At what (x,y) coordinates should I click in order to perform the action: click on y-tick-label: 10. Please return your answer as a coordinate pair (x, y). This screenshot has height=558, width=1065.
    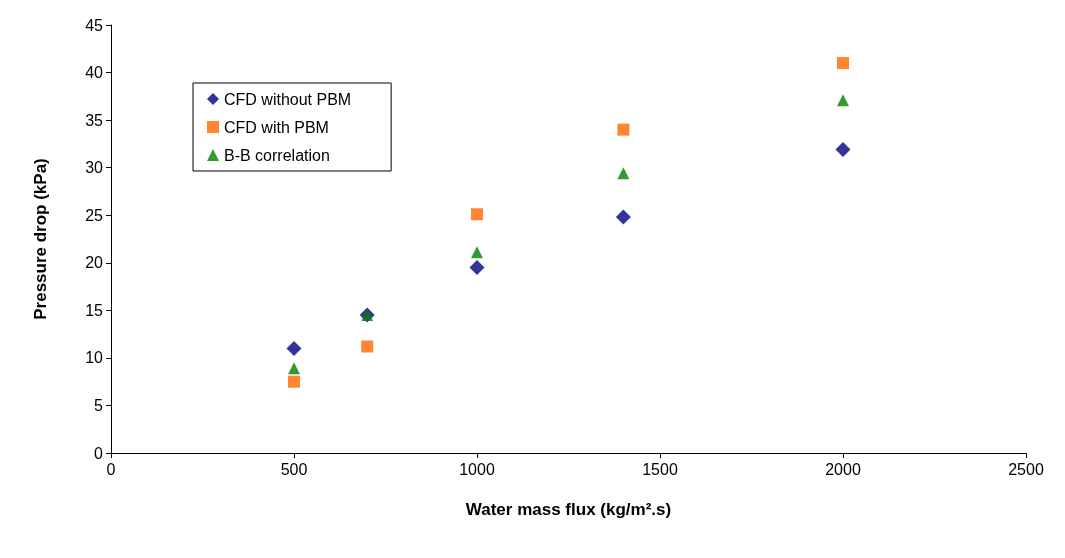
    Looking at the image, I should click on (94, 358).